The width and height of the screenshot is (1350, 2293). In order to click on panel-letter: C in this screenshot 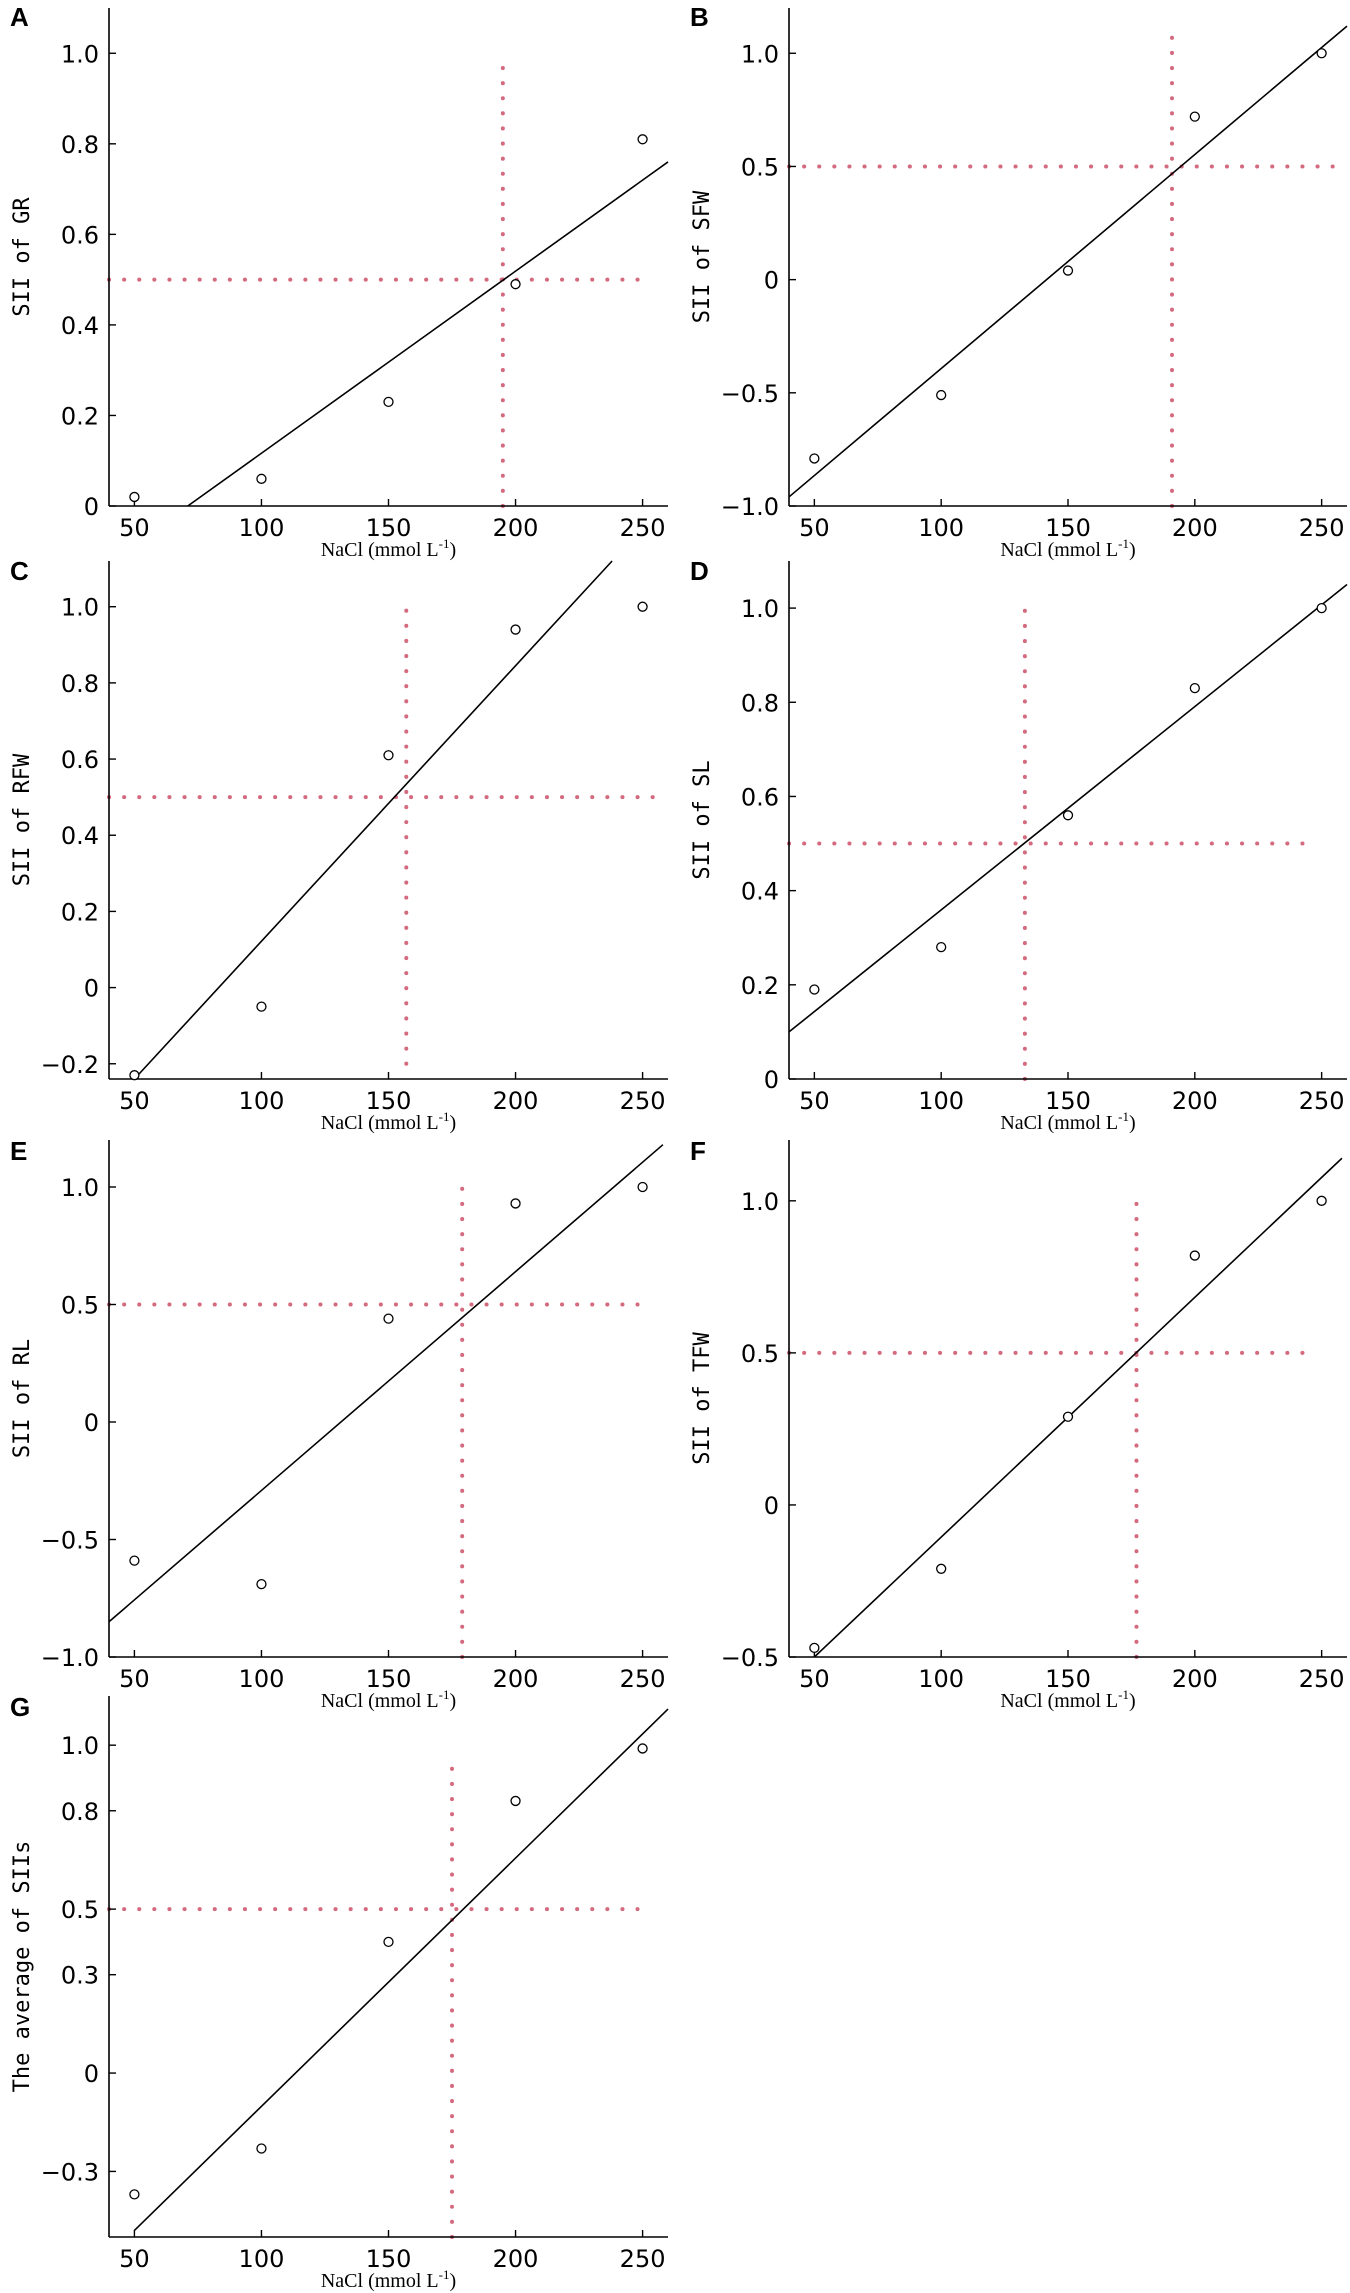, I will do `click(19, 571)`.